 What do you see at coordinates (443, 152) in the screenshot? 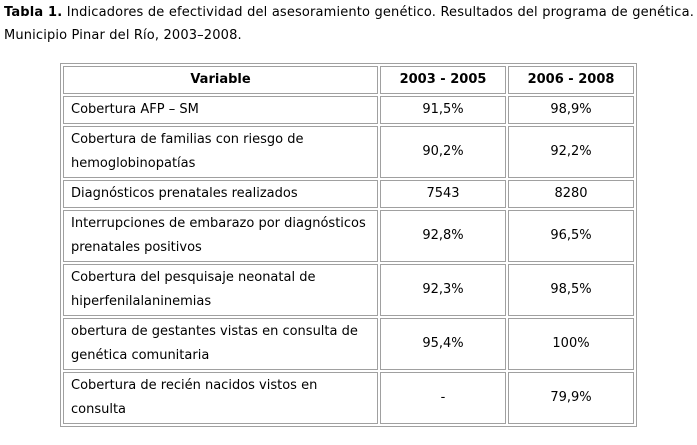
I see `cell-2003-2005: 90,2%` at bounding box center [443, 152].